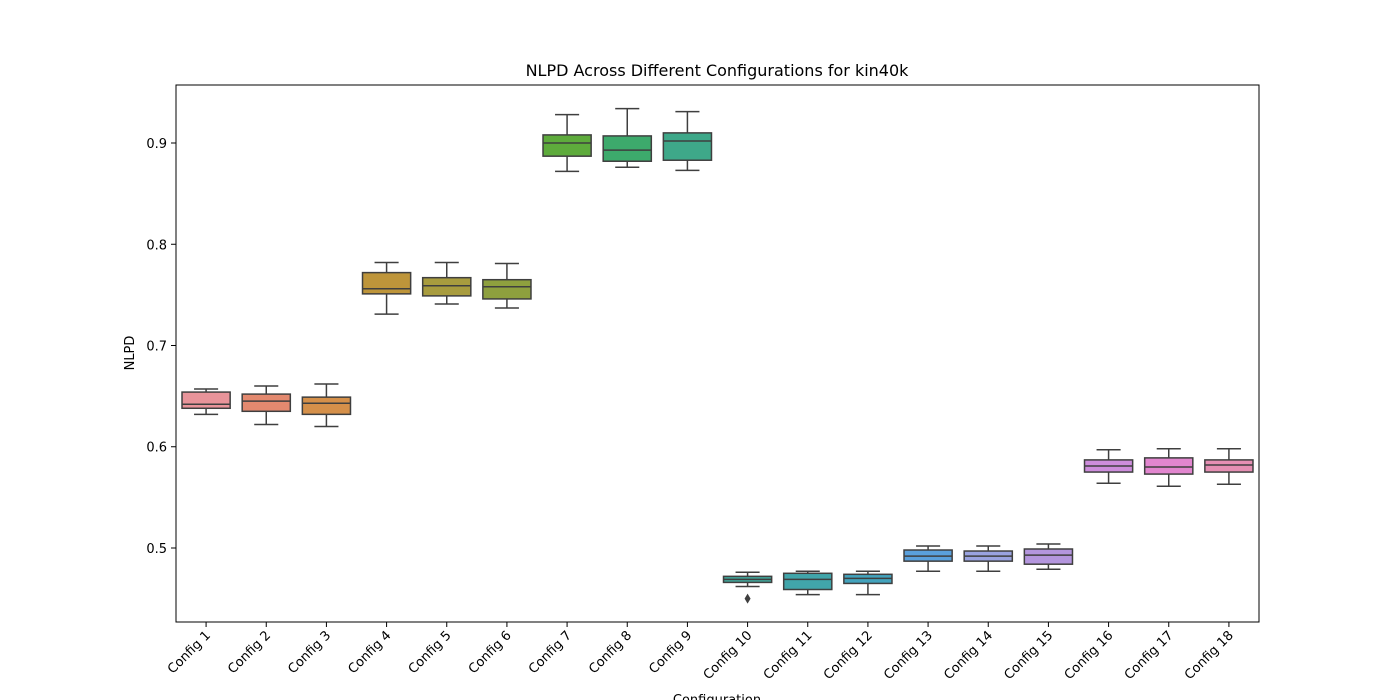  Describe the element at coordinates (130, 353) in the screenshot. I see `y-axis-label: NLPD` at that location.